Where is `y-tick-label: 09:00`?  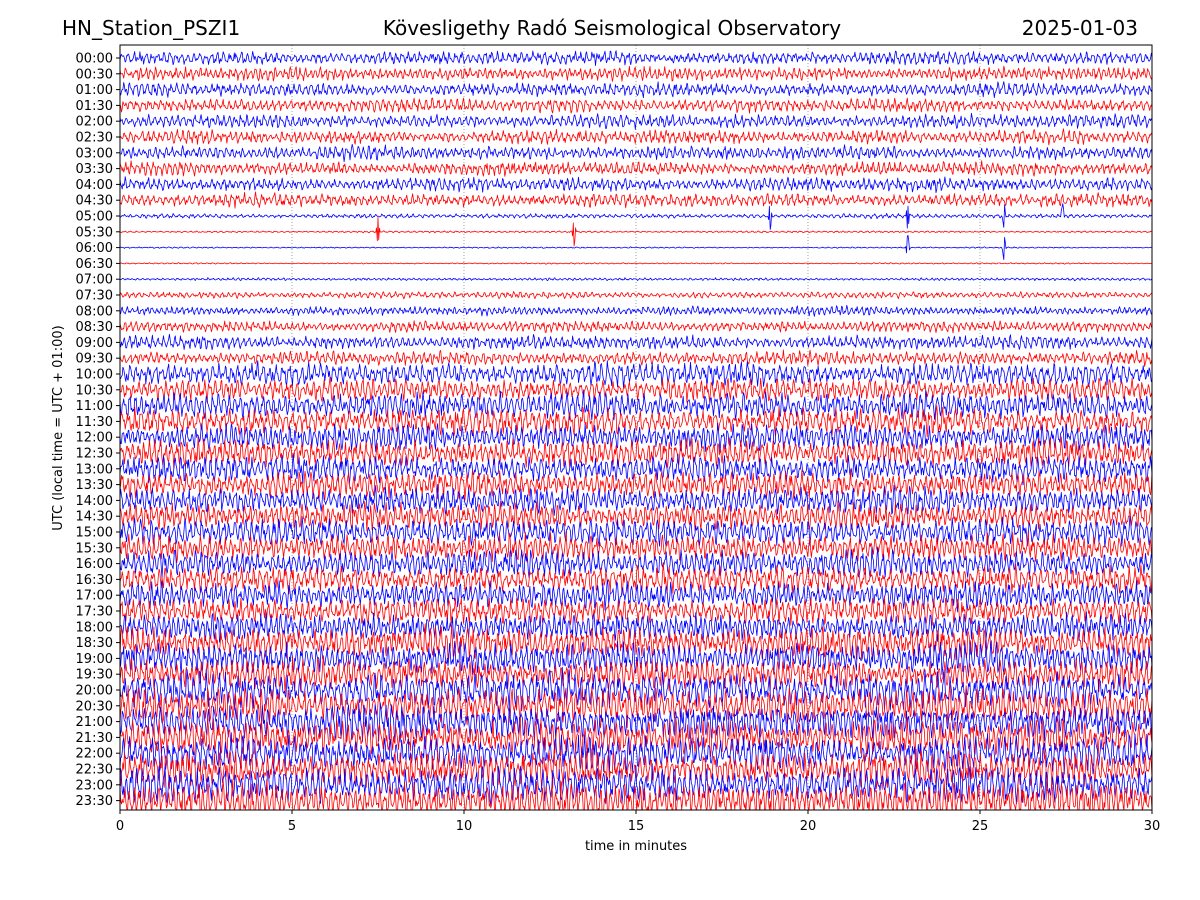 y-tick-label: 09:00 is located at coordinates (94, 343).